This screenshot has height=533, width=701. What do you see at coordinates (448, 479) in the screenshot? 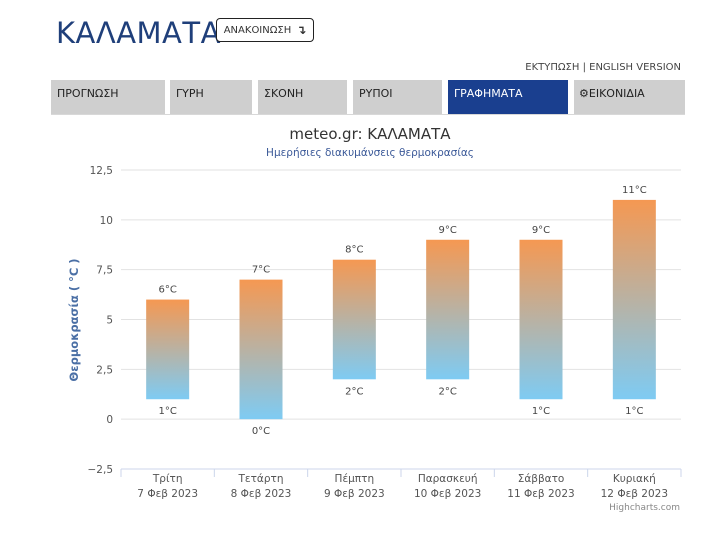
I see `x-tick-day: Παρασκευή` at bounding box center [448, 479].